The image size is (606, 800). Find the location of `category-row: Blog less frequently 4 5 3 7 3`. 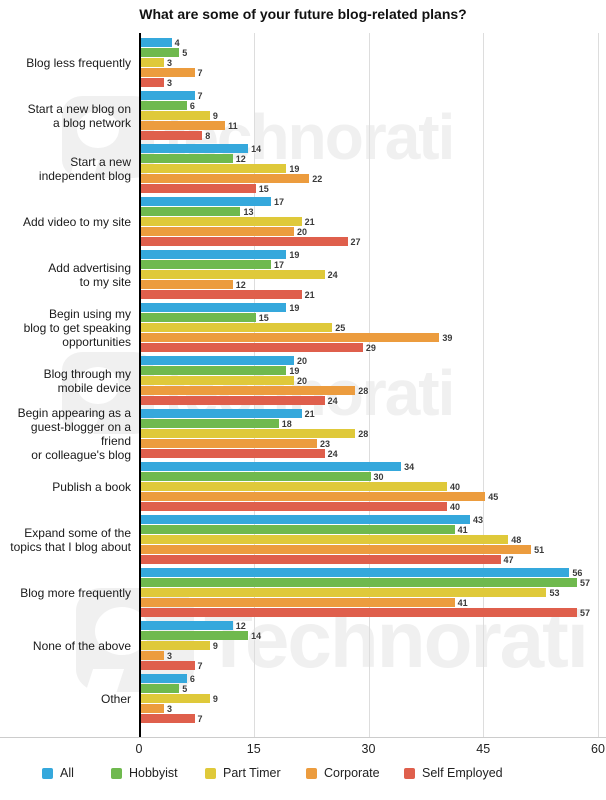

category-row: Blog less frequently 4 5 3 7 3 is located at coordinates (303, 62).